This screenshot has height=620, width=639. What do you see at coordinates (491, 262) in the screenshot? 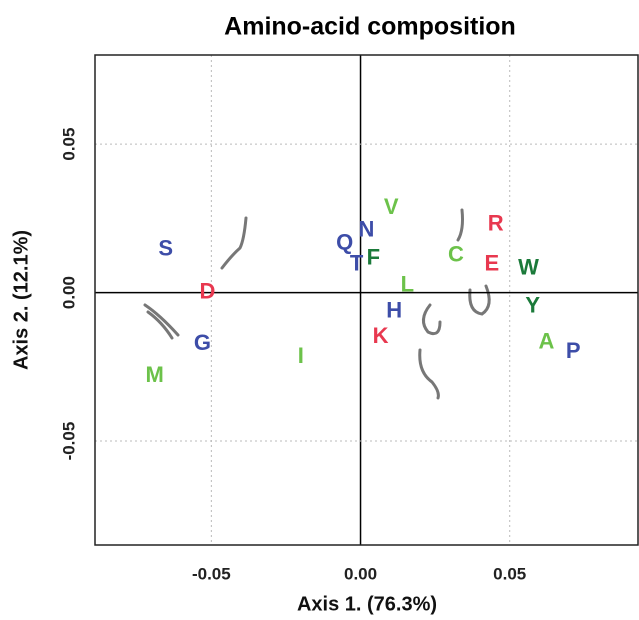
I see `point-label: E` at bounding box center [491, 262].